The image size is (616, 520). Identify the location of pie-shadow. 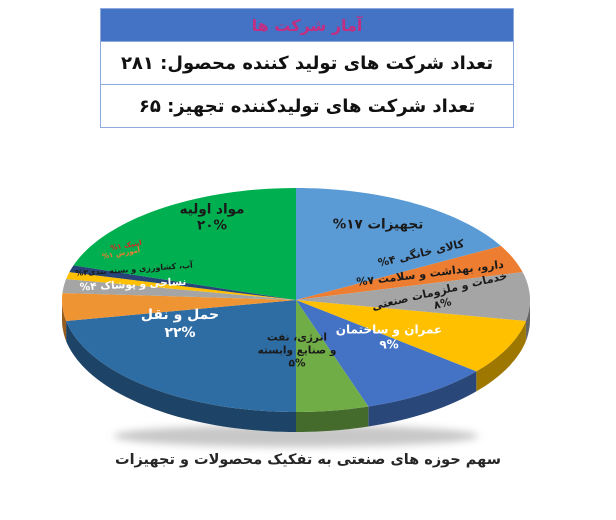
(296, 436).